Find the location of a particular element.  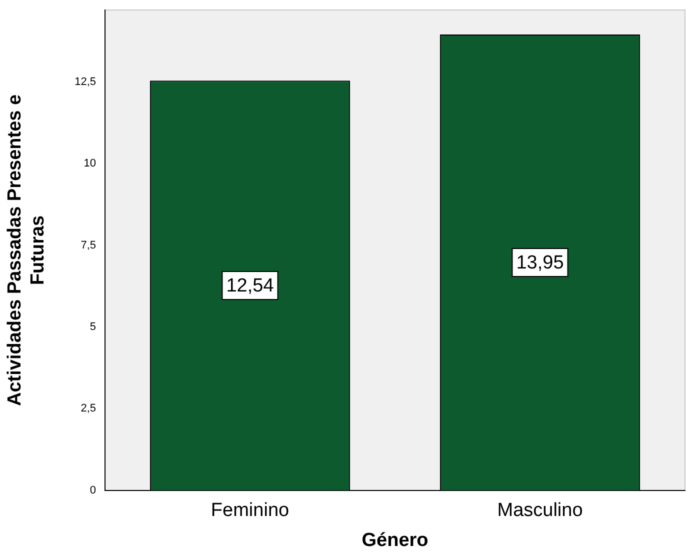

y-tick-label: 0 is located at coordinates (93, 490).